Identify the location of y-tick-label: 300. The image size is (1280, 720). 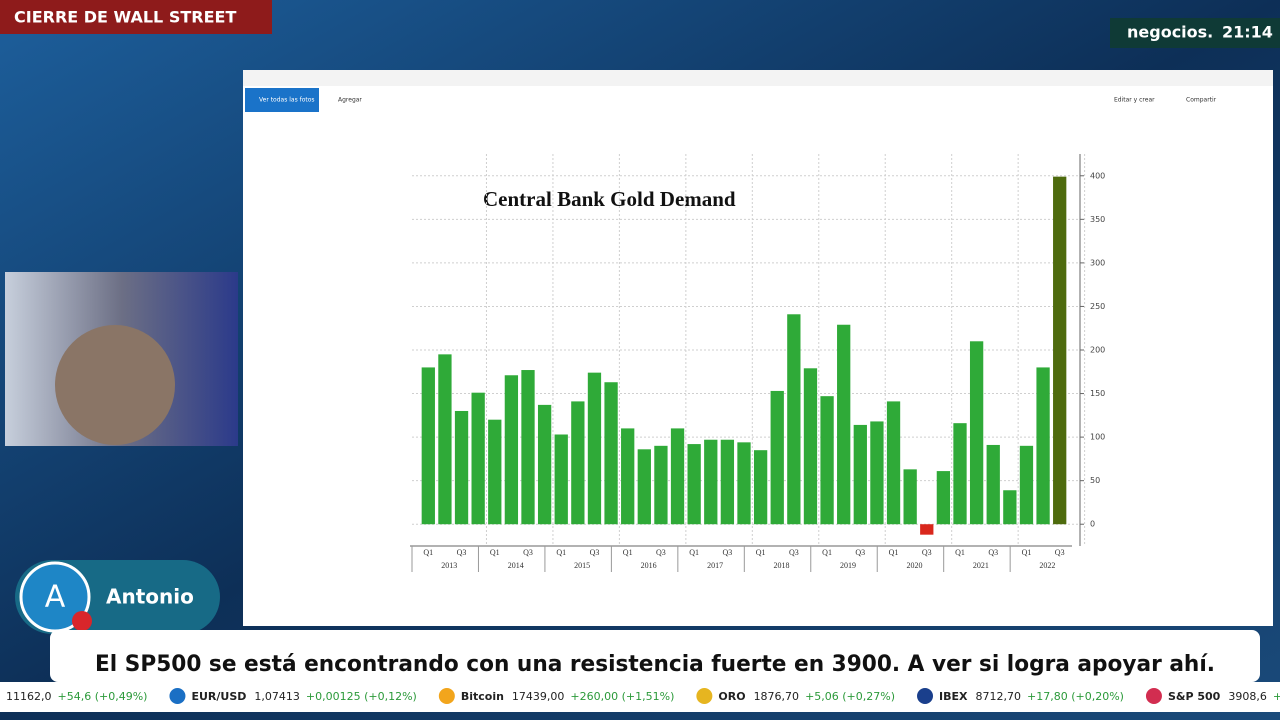
(1097, 262).